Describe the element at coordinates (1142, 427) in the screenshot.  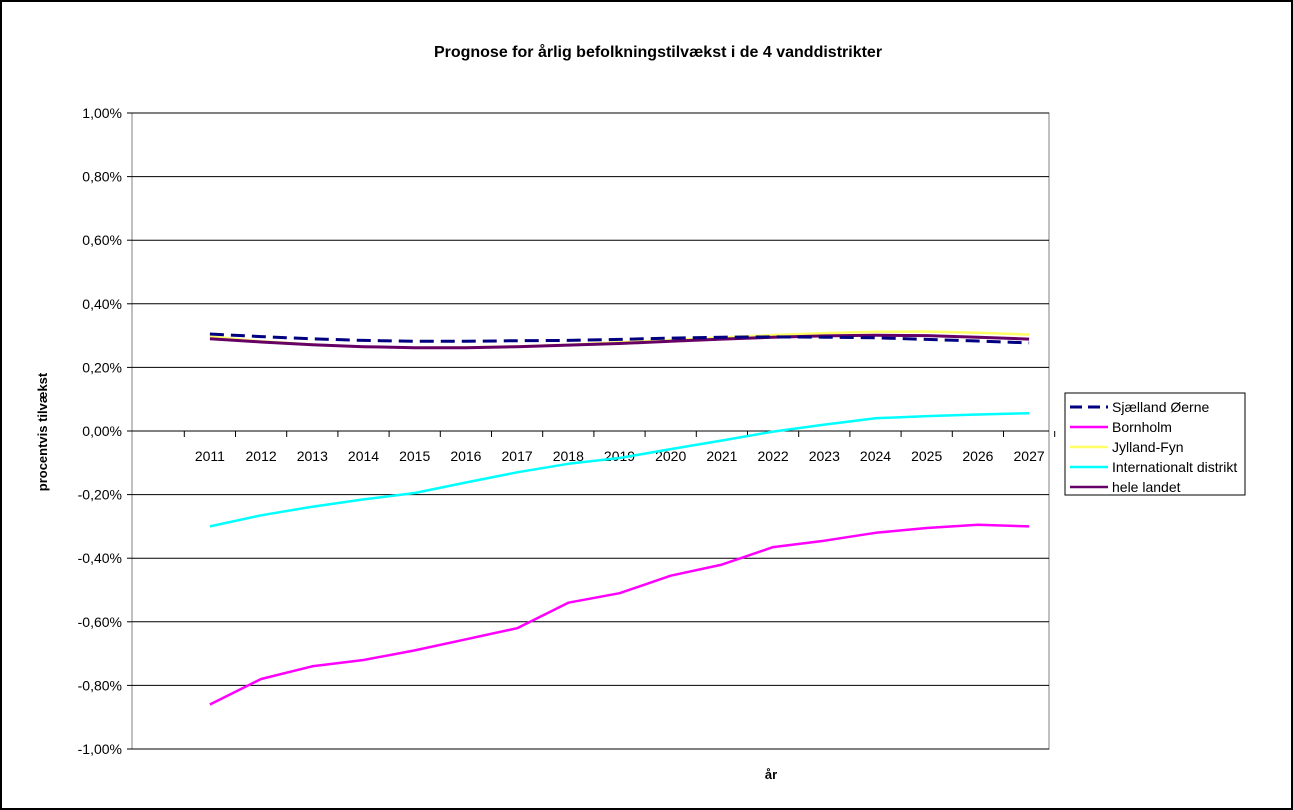
I see `legend-label-1: Bornholm` at that location.